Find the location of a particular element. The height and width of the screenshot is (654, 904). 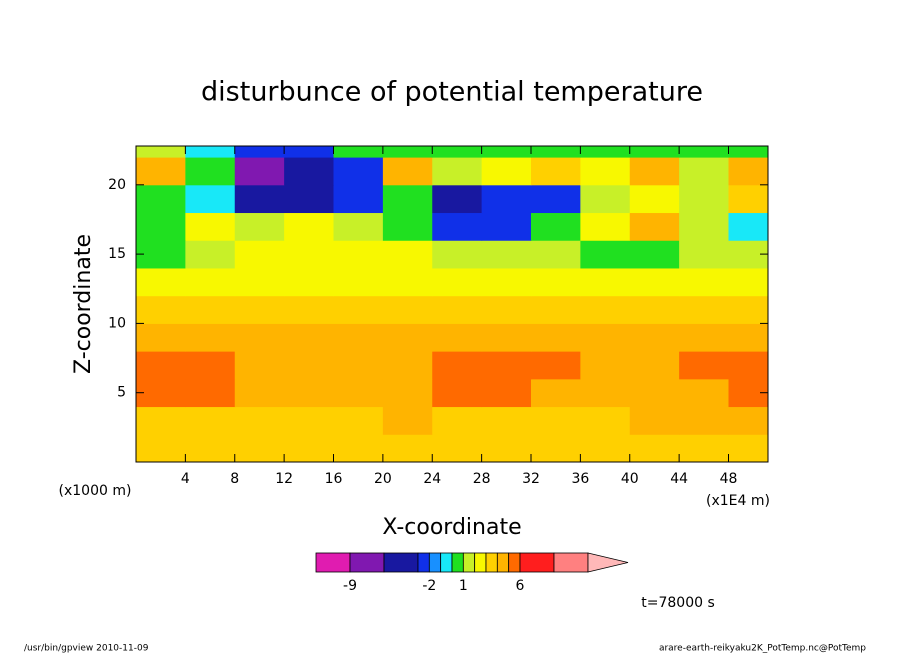

x-unit: (x1000 m) is located at coordinates (95, 491).